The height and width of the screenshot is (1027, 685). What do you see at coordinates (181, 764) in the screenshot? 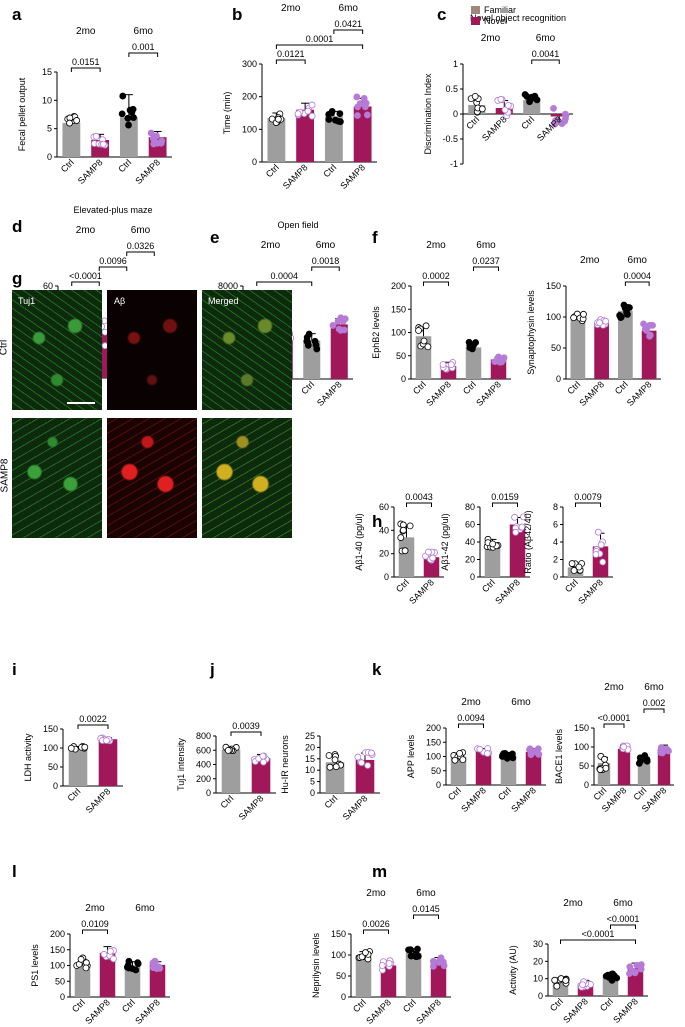
I see `chart-j1-ylabel: Tuj1 intensity` at bounding box center [181, 764].